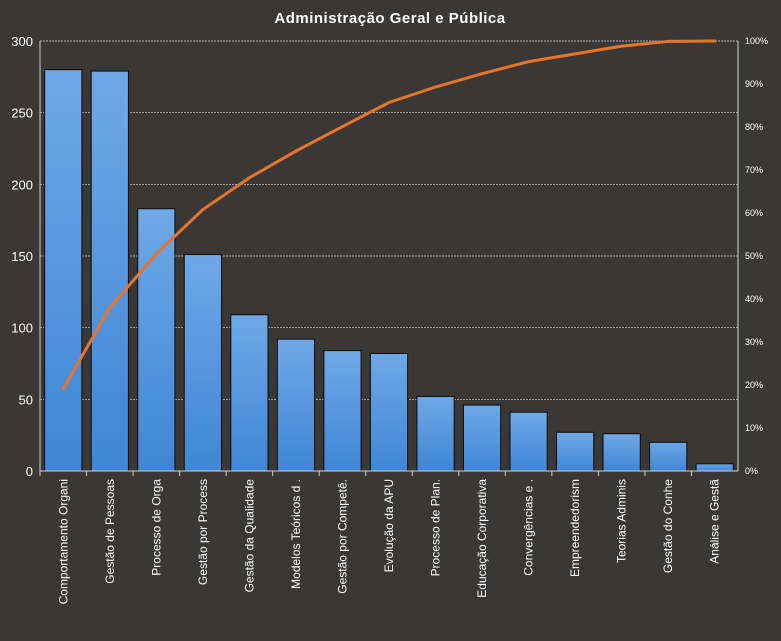 Image resolution: width=781 pixels, height=641 pixels. What do you see at coordinates (751, 471) in the screenshot?
I see `y2-tick-label: 0%` at bounding box center [751, 471].